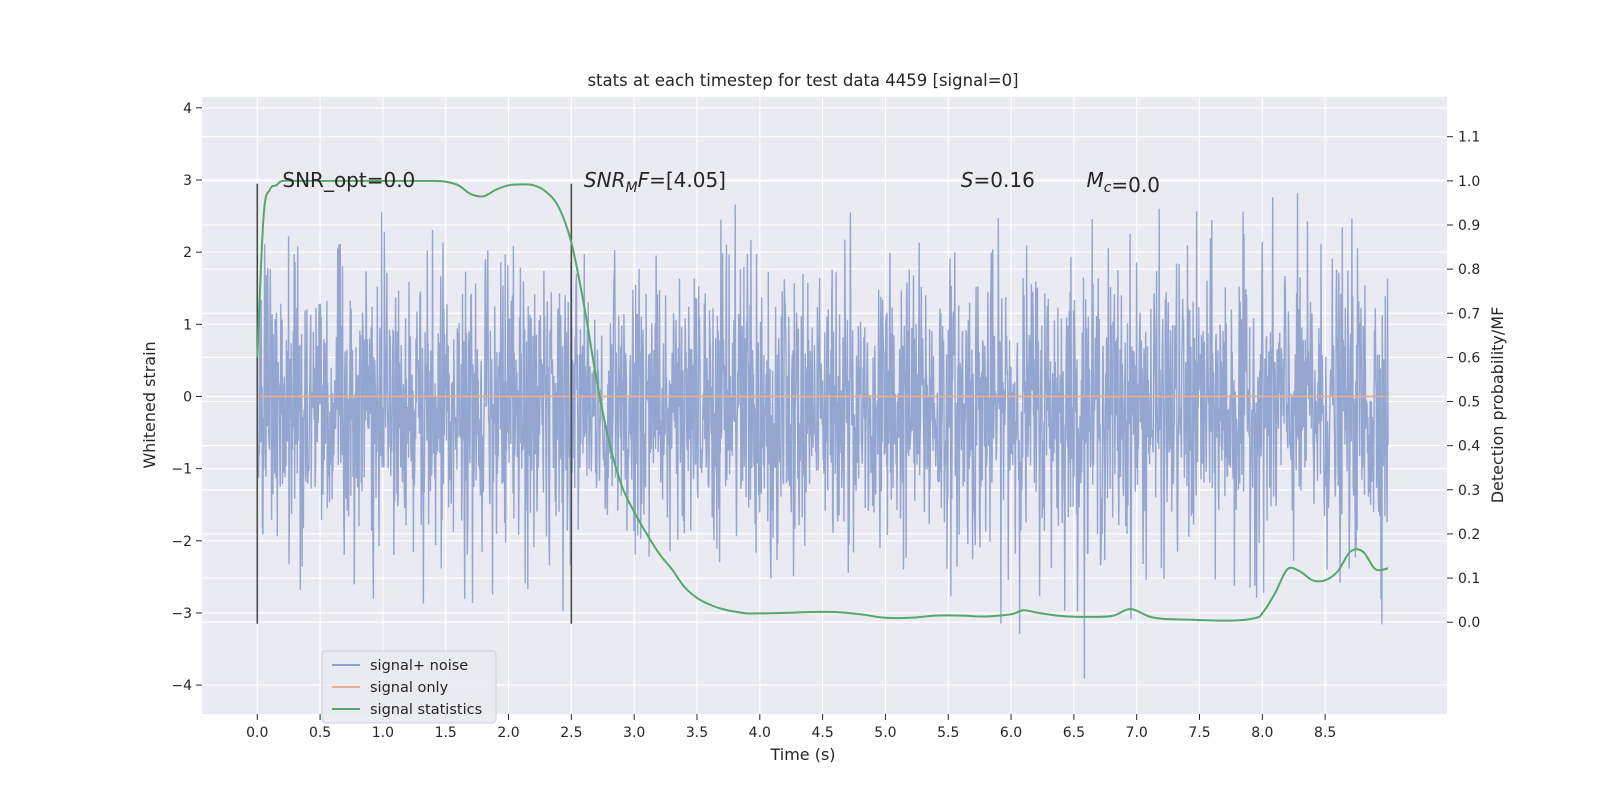 The width and height of the screenshot is (1600, 804). What do you see at coordinates (1469, 270) in the screenshot?
I see `y2-tick-label: 0.8` at bounding box center [1469, 270].